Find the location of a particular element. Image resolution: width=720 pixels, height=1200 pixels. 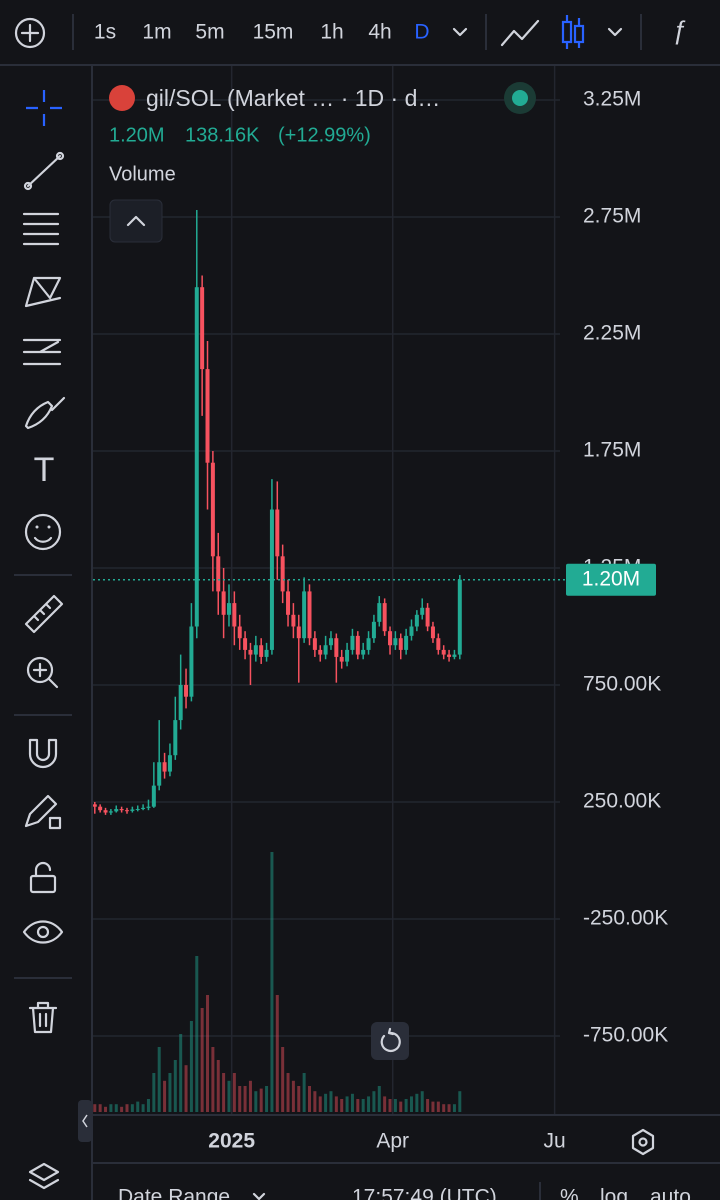

date-range-button: Date Range is located at coordinates (174, 1193).